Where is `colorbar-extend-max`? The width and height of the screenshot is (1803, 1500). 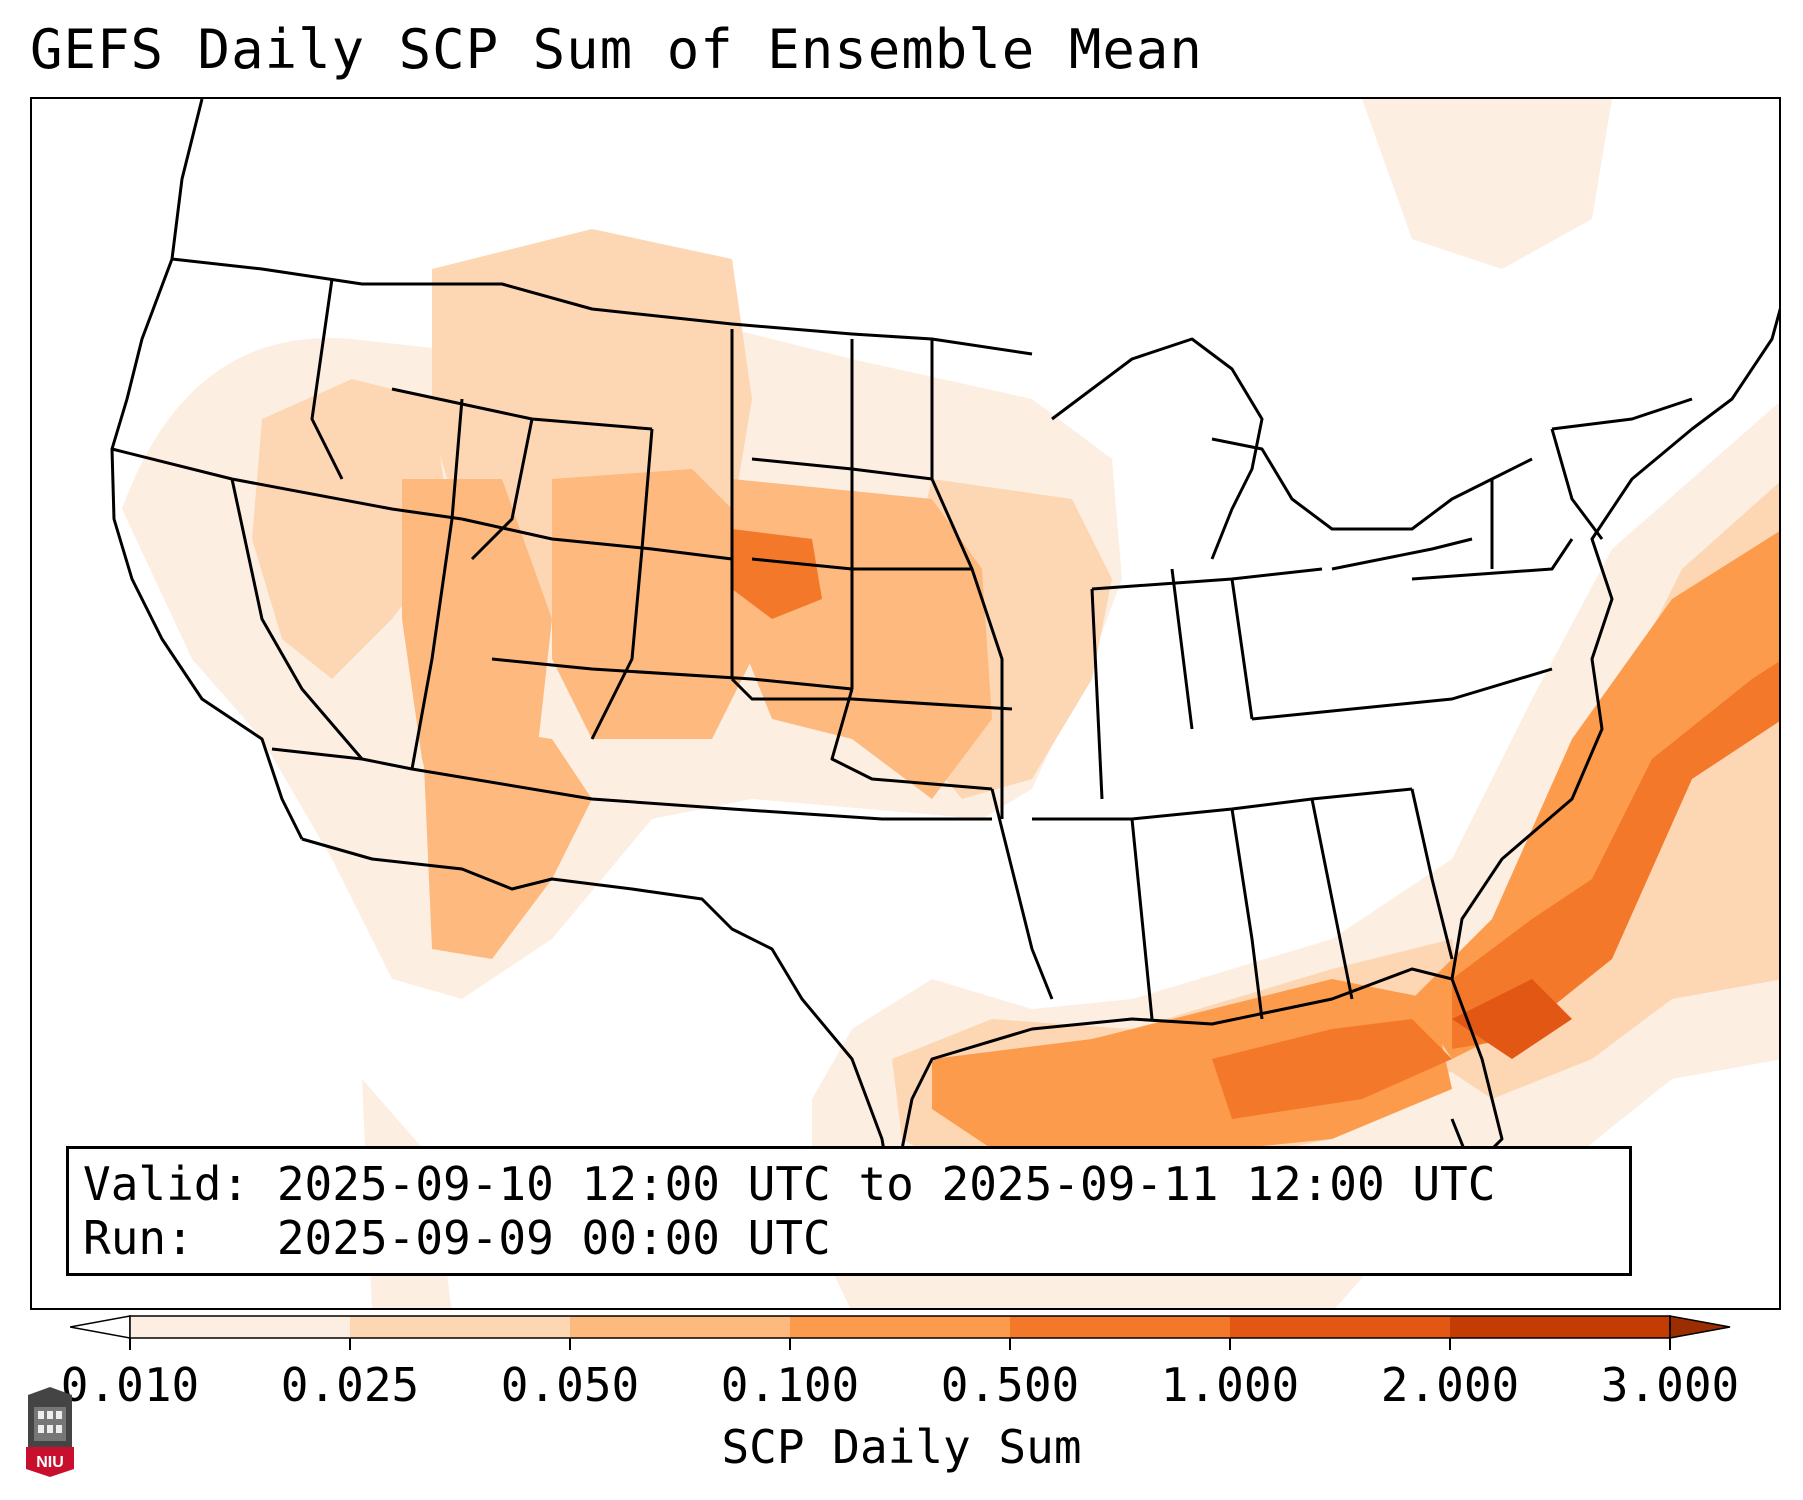 colorbar-extend-max is located at coordinates (1700, 1327).